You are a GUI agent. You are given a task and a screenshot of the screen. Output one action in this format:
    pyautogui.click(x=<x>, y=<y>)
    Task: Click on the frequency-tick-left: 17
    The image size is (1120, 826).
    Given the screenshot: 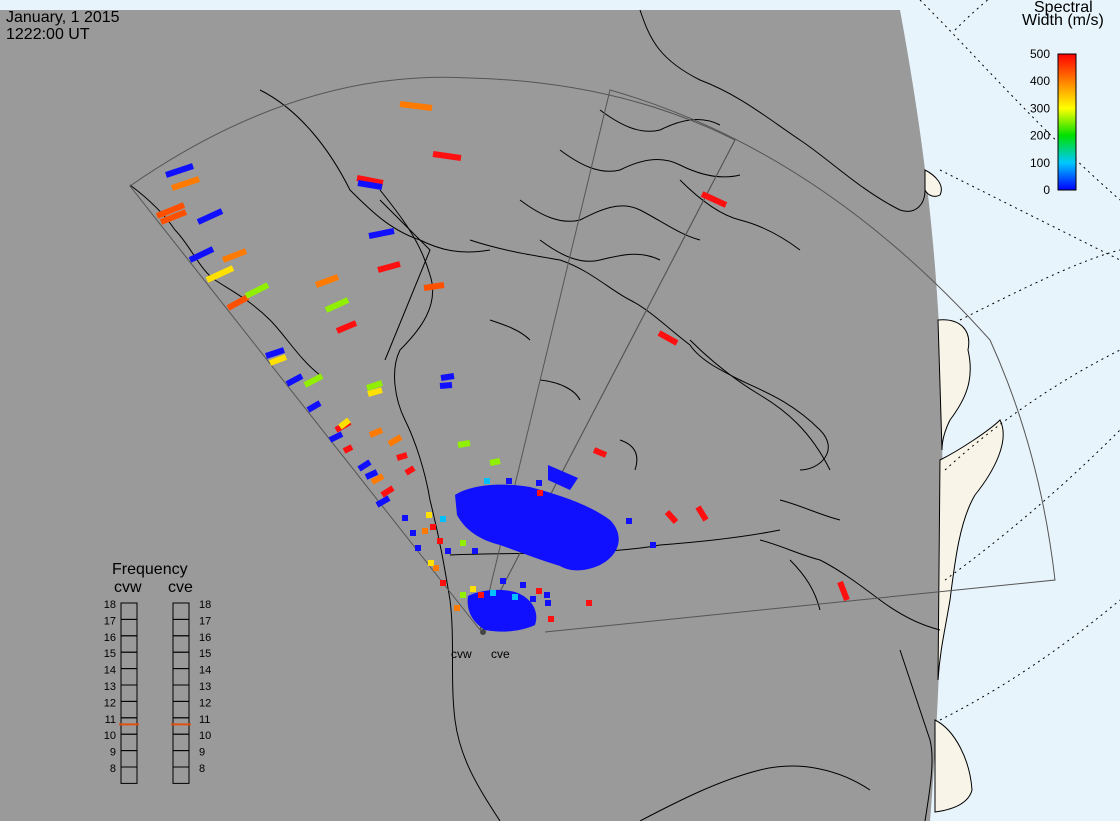 What is the action you would take?
    pyautogui.click(x=110, y=621)
    